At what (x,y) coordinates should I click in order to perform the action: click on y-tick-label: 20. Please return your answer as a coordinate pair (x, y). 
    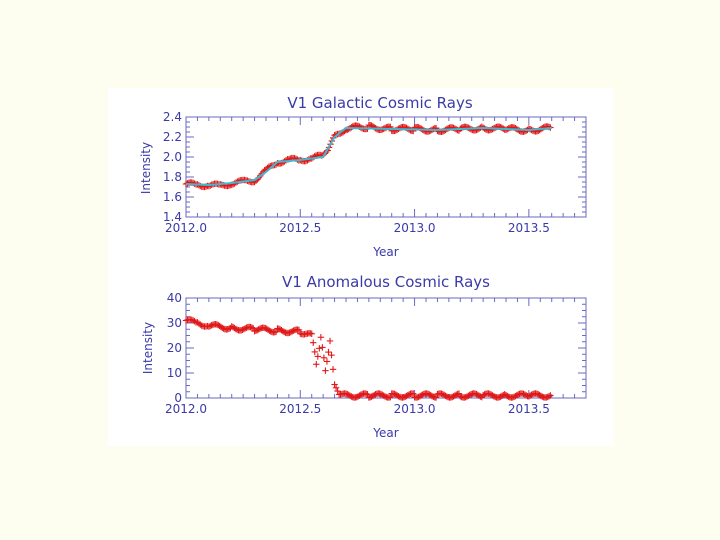
    Looking at the image, I should click on (174, 348).